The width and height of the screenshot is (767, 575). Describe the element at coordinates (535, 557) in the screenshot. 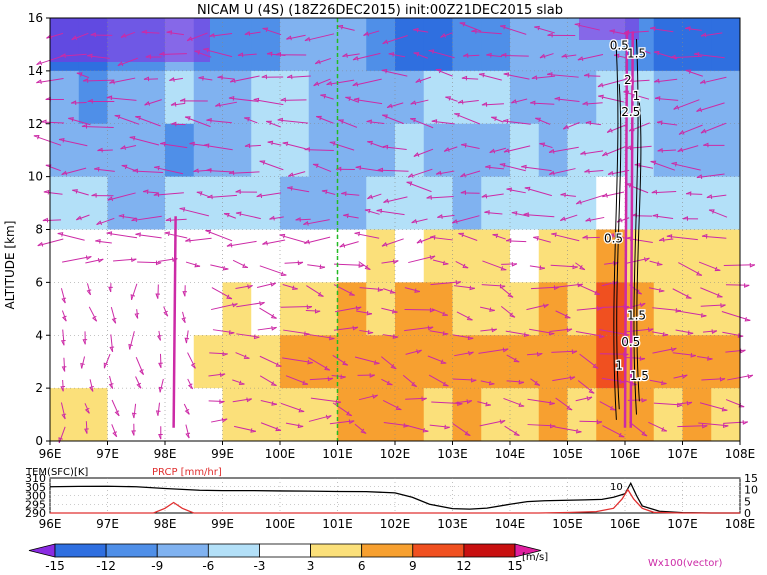

I see `colorbar-unit: [m/s]` at that location.